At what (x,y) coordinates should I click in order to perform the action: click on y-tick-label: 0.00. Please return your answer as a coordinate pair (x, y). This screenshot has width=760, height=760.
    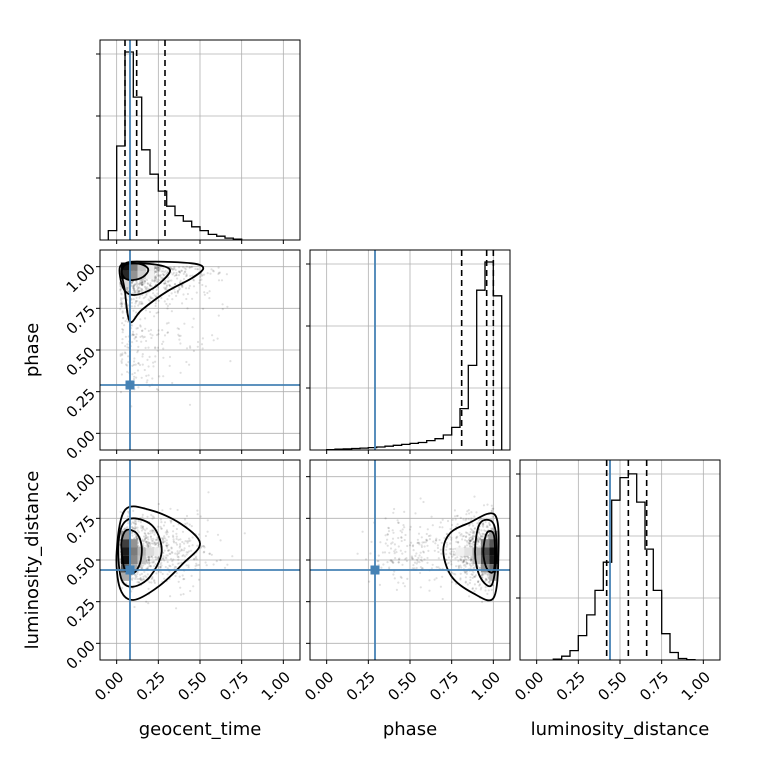
    Looking at the image, I should click on (81, 445).